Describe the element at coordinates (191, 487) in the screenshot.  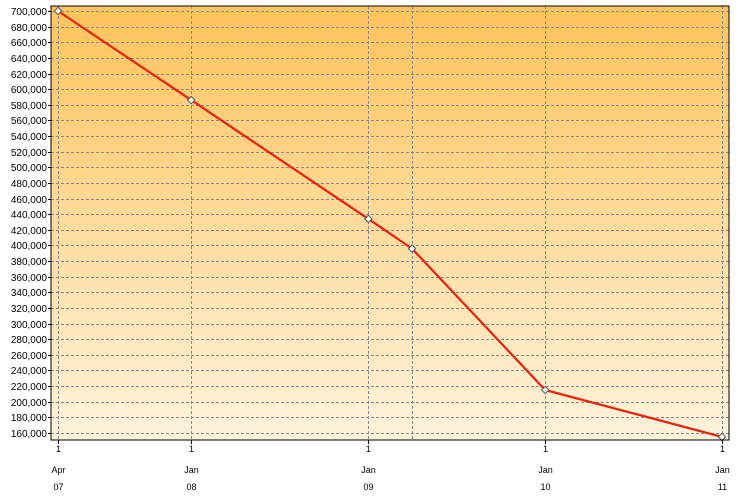
I see `x-tick-year: 08` at that location.